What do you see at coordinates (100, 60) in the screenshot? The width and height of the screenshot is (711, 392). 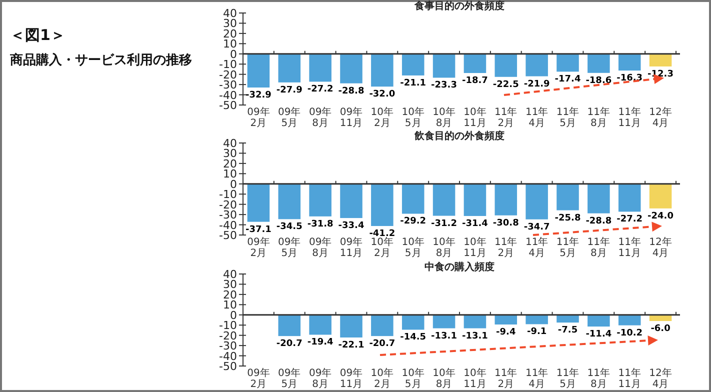 I see `text: 商品購入・サービス利用の推移` at bounding box center [100, 60].